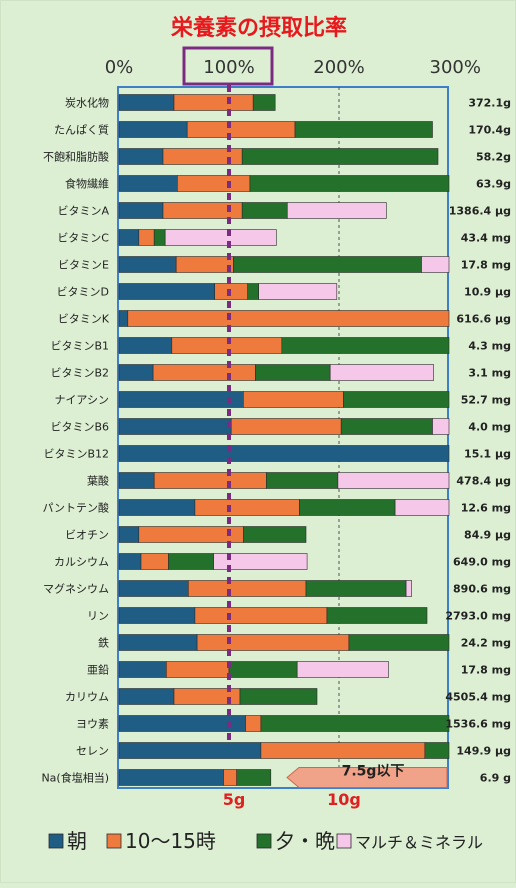 The height and width of the screenshot is (888, 516). Describe the element at coordinates (84, 319) in the screenshot. I see `category-label: ビタミンK` at that location.